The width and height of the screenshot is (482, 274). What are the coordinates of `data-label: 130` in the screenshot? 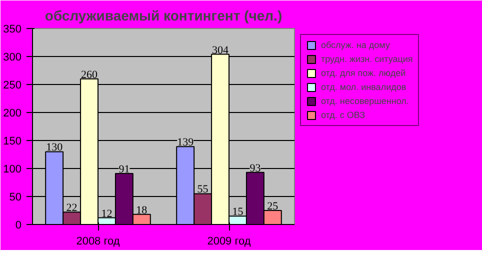 It's located at (55, 148).